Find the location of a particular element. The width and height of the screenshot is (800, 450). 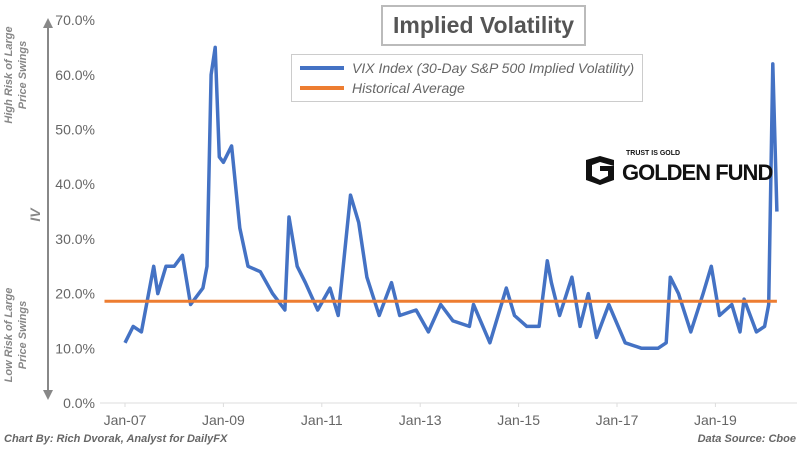

y-label-low-risk: Low Risk of Large Price Swings is located at coordinates (16, 335).